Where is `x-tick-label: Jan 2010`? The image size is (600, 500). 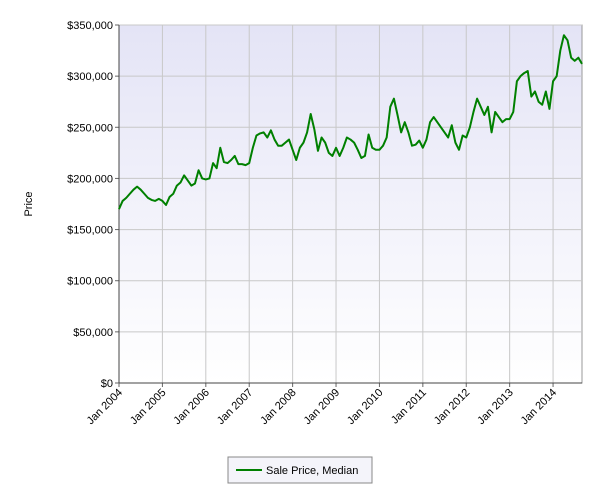 x-tick-label: Jan 2010 is located at coordinates (365, 407).